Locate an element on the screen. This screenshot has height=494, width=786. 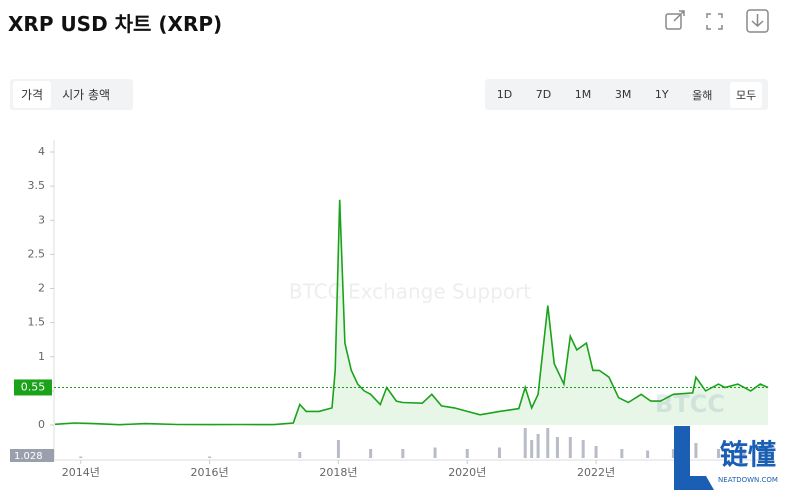
range-button: 올해 is located at coordinates (702, 95).